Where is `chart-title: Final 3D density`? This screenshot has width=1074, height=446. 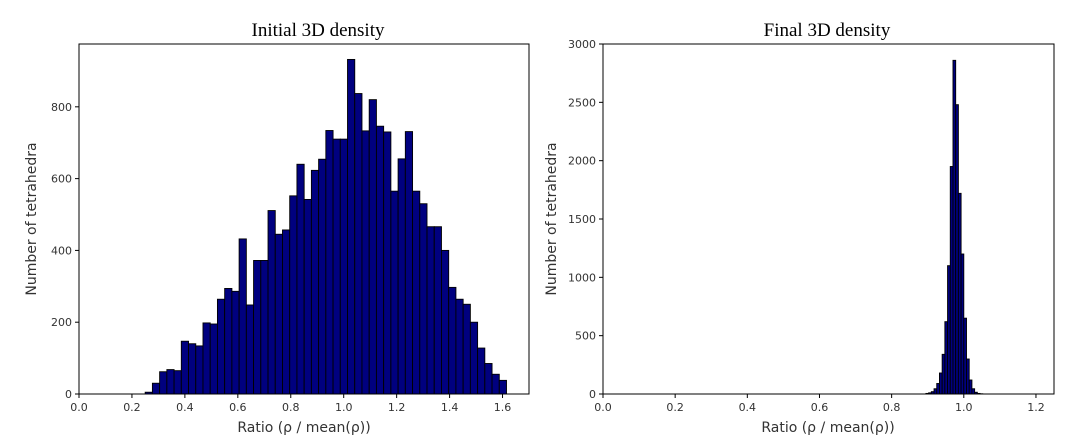
chart-title: Final 3D density is located at coordinates (827, 30).